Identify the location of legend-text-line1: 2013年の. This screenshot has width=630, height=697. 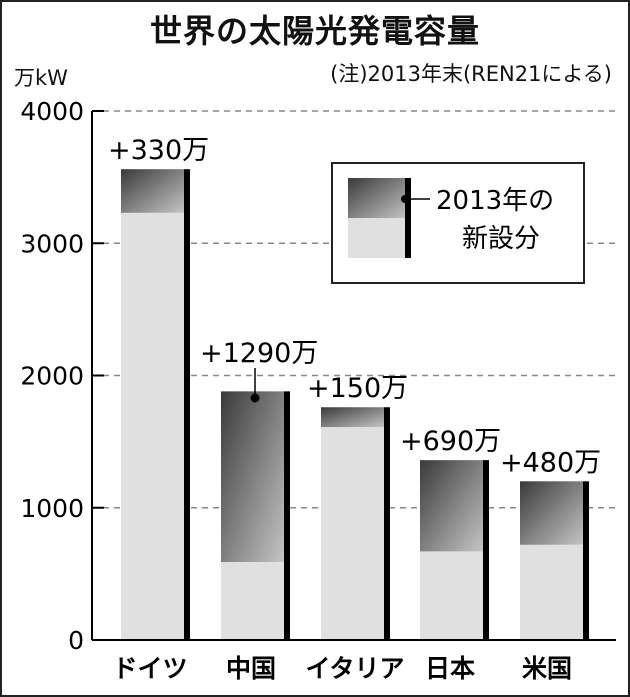
(495, 201).